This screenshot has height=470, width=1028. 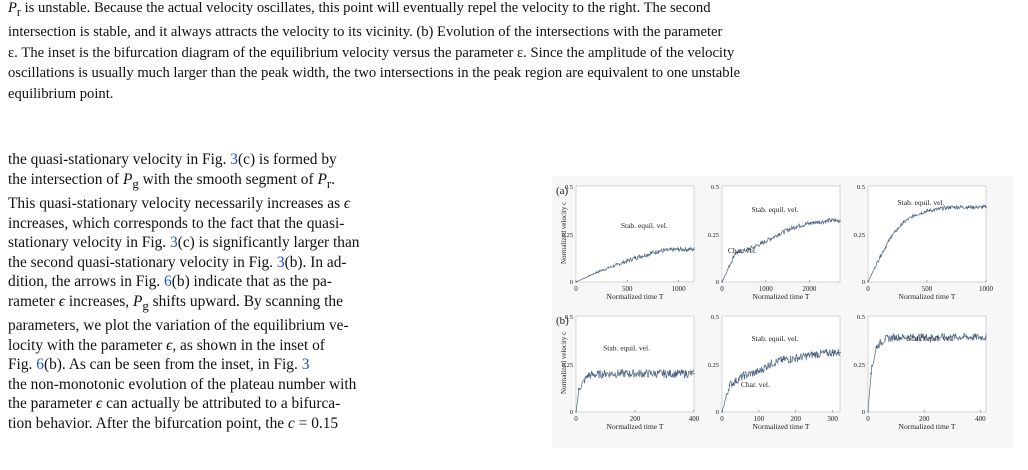 What do you see at coordinates (796, 419) in the screenshot?
I see `x-tick-label: 200` at bounding box center [796, 419].